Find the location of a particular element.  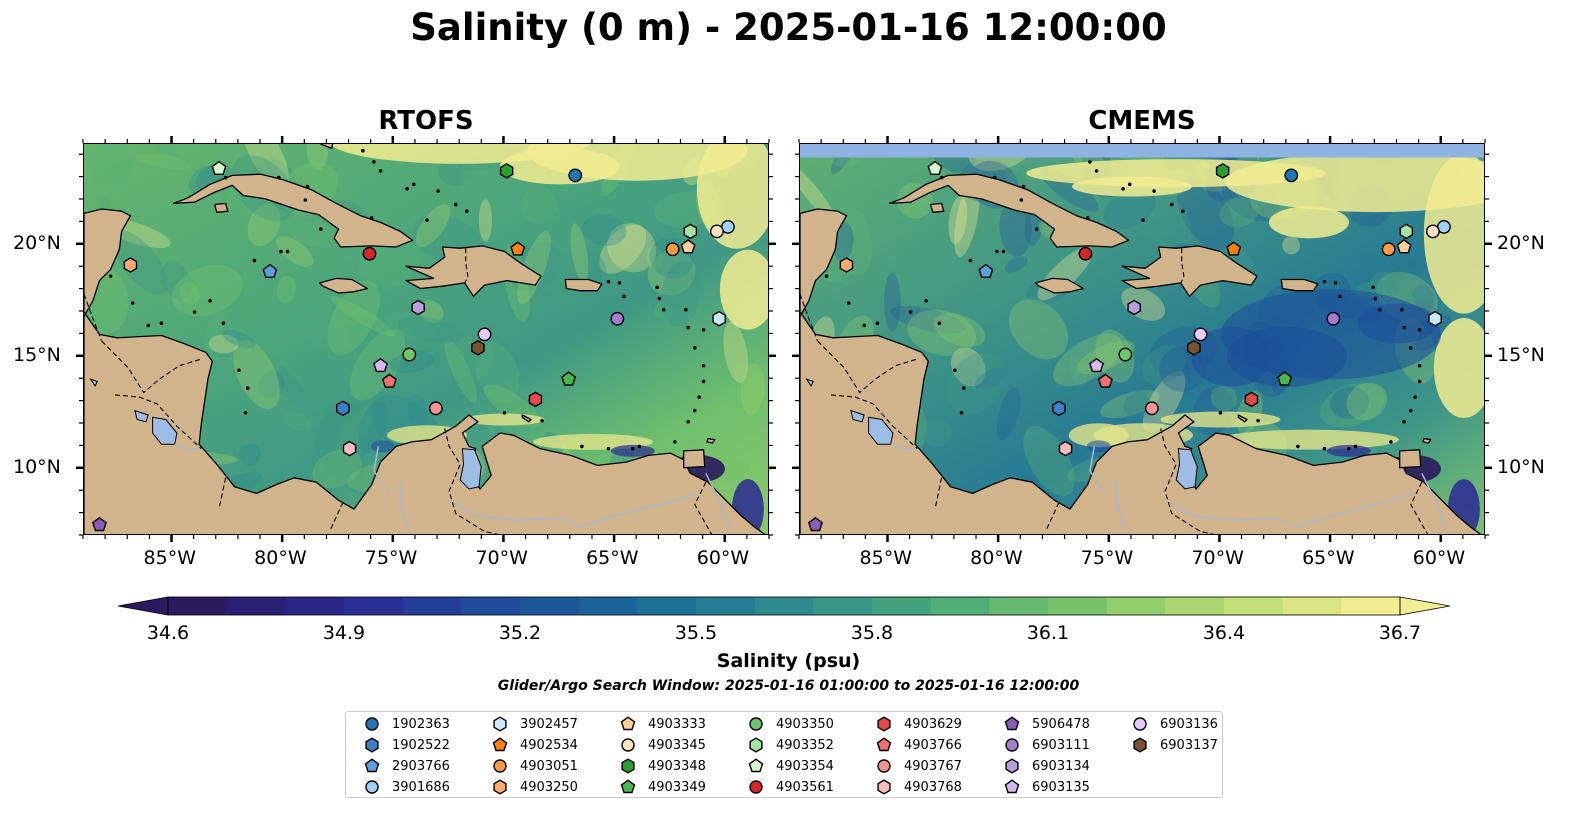

lat-tick-label: 20°N is located at coordinates (1521, 242).